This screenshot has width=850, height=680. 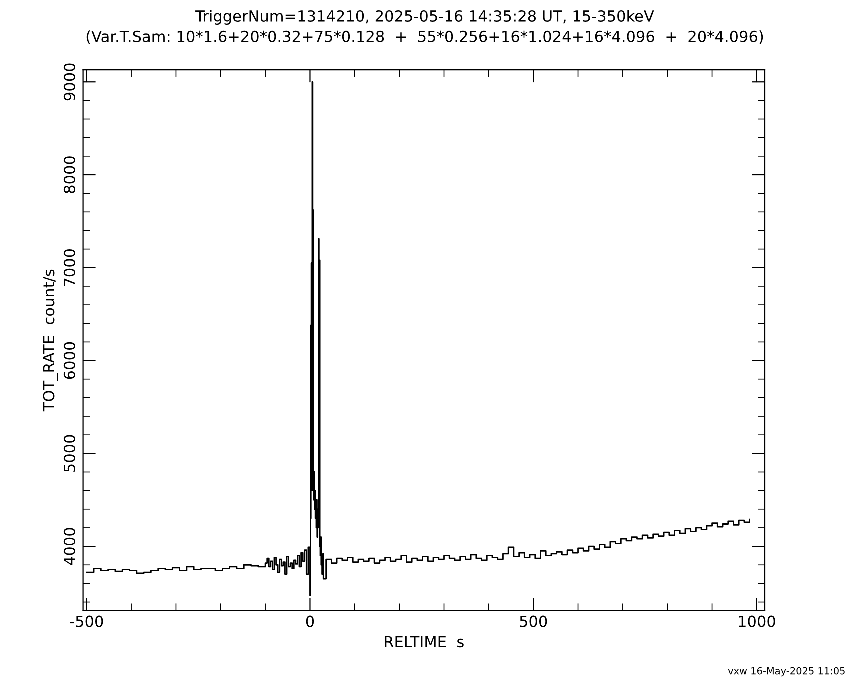 What do you see at coordinates (786, 672) in the screenshot?
I see `text: vxw 16-May-2025 11:05` at bounding box center [786, 672].